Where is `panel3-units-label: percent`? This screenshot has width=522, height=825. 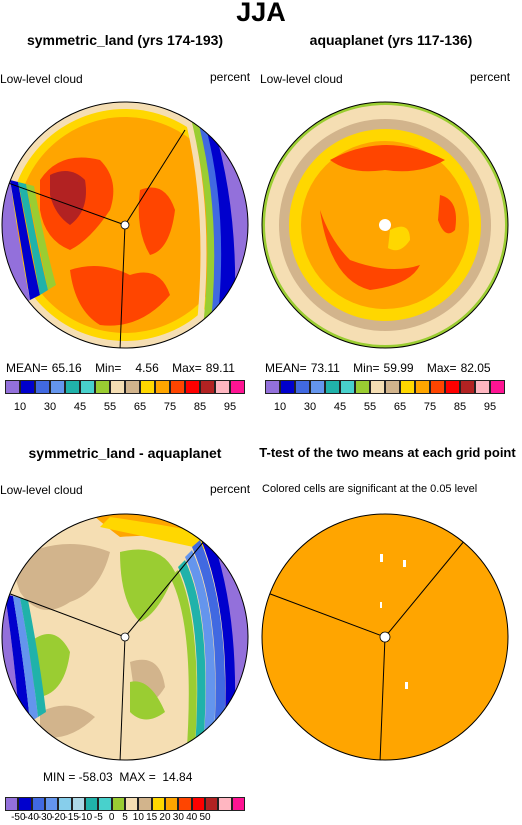 panel3-units-label: percent is located at coordinates (230, 489).